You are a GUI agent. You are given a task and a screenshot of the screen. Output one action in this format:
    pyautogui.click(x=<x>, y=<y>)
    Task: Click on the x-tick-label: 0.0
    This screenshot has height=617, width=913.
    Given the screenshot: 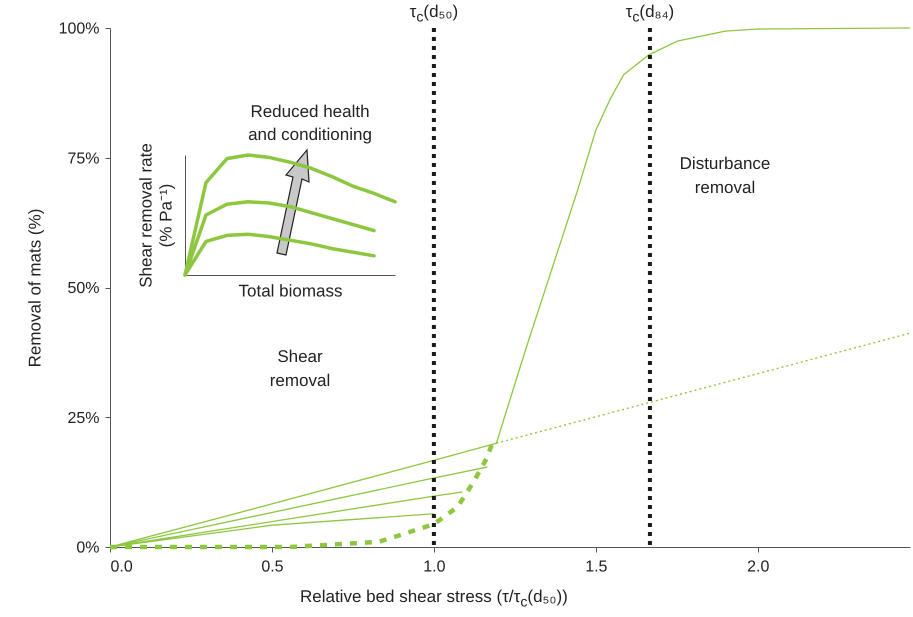 What is the action you would take?
    pyautogui.click(x=121, y=567)
    